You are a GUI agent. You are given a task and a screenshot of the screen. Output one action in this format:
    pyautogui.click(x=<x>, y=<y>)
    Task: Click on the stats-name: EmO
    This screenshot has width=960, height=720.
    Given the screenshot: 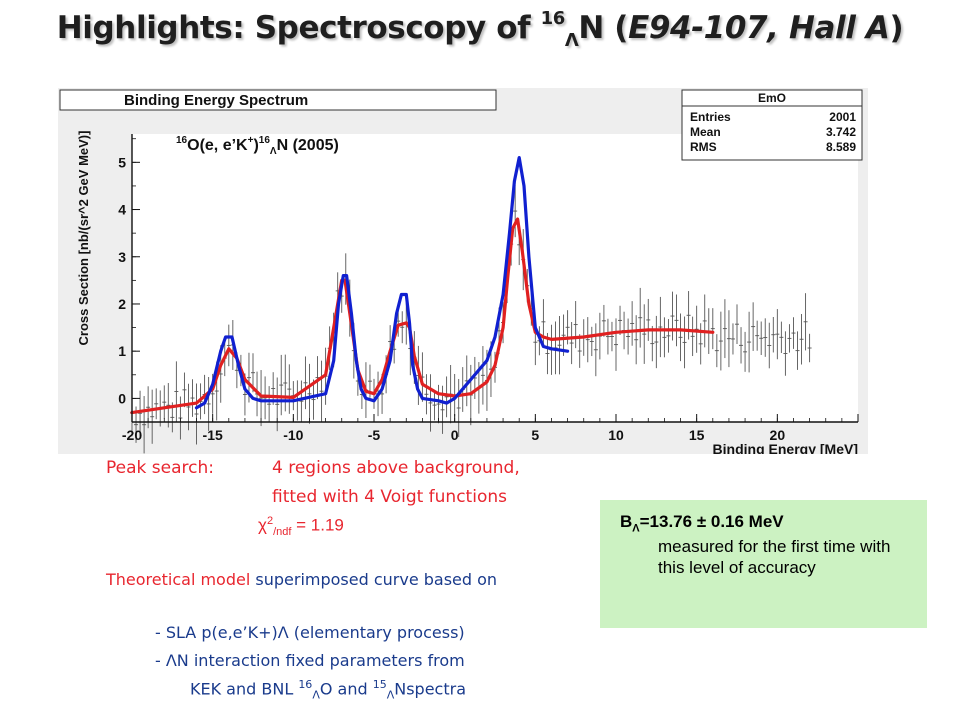 What is the action you would take?
    pyautogui.click(x=772, y=98)
    